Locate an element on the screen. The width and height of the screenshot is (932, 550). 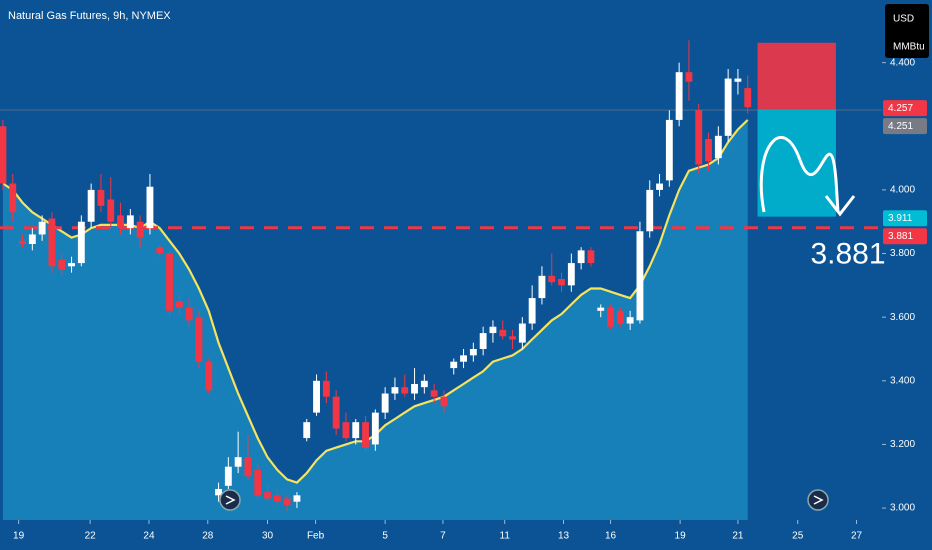
stop-zone is located at coordinates (796, 76).